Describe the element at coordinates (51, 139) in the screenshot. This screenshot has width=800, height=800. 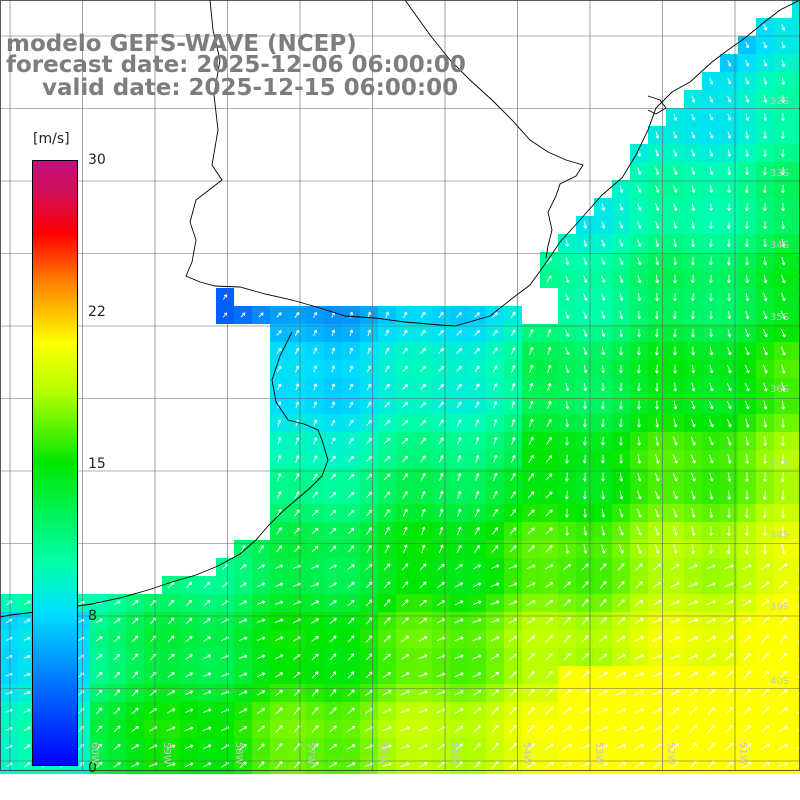
I see `colorbar-unit: [m/s]` at that location.